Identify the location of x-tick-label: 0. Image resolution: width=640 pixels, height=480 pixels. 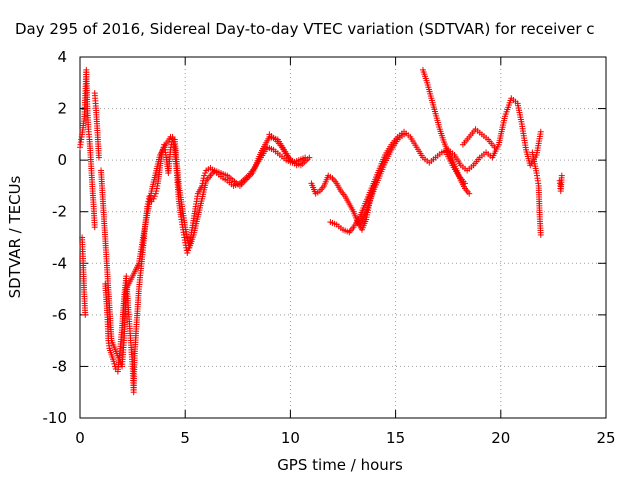
(80, 438).